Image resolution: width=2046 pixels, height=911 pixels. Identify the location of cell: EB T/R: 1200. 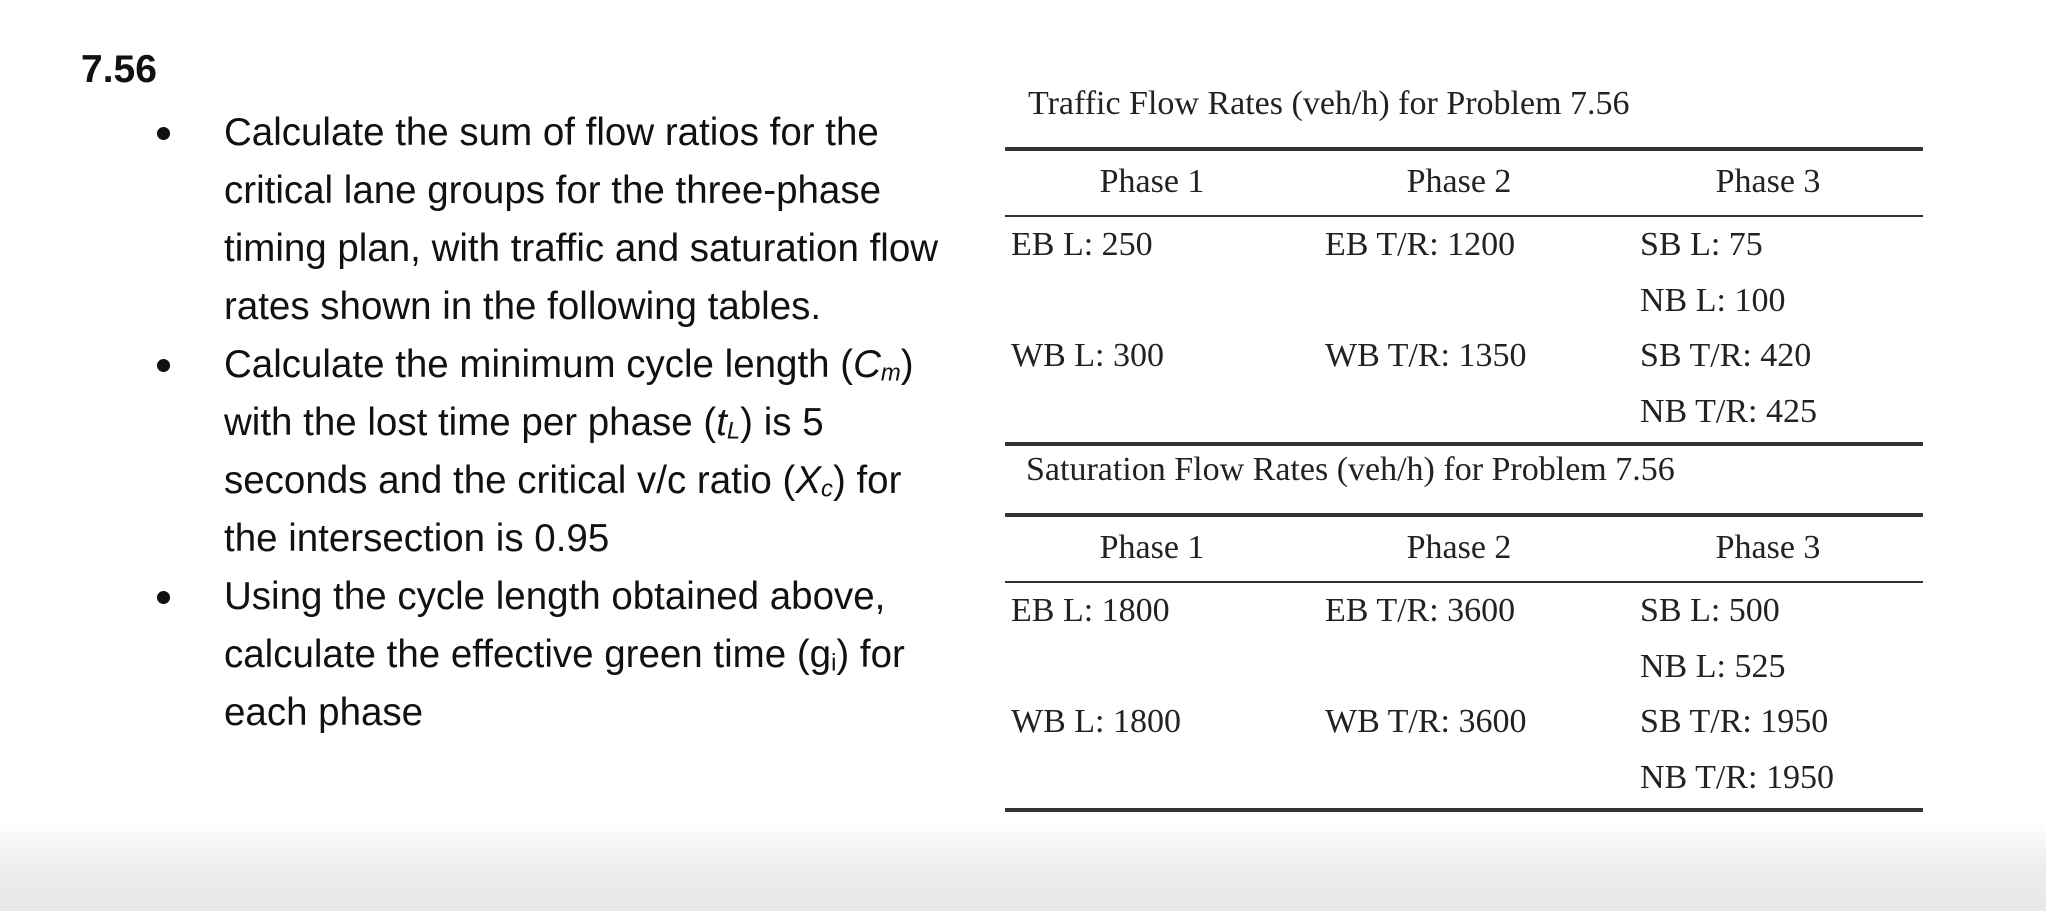
(1420, 244).